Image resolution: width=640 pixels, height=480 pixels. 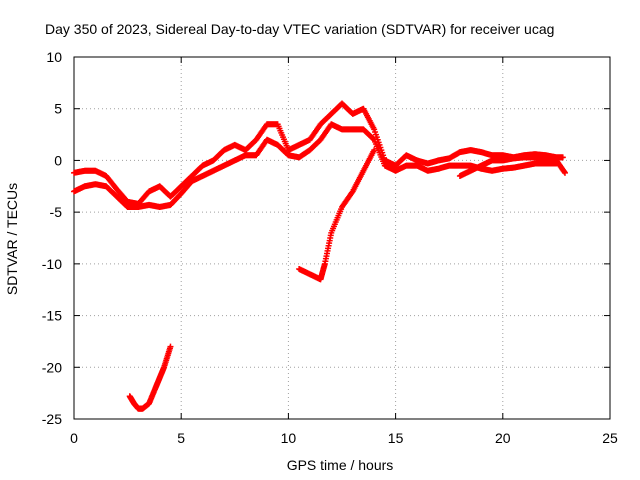 What do you see at coordinates (396, 438) in the screenshot?
I see `x-tick-label: 15` at bounding box center [396, 438].